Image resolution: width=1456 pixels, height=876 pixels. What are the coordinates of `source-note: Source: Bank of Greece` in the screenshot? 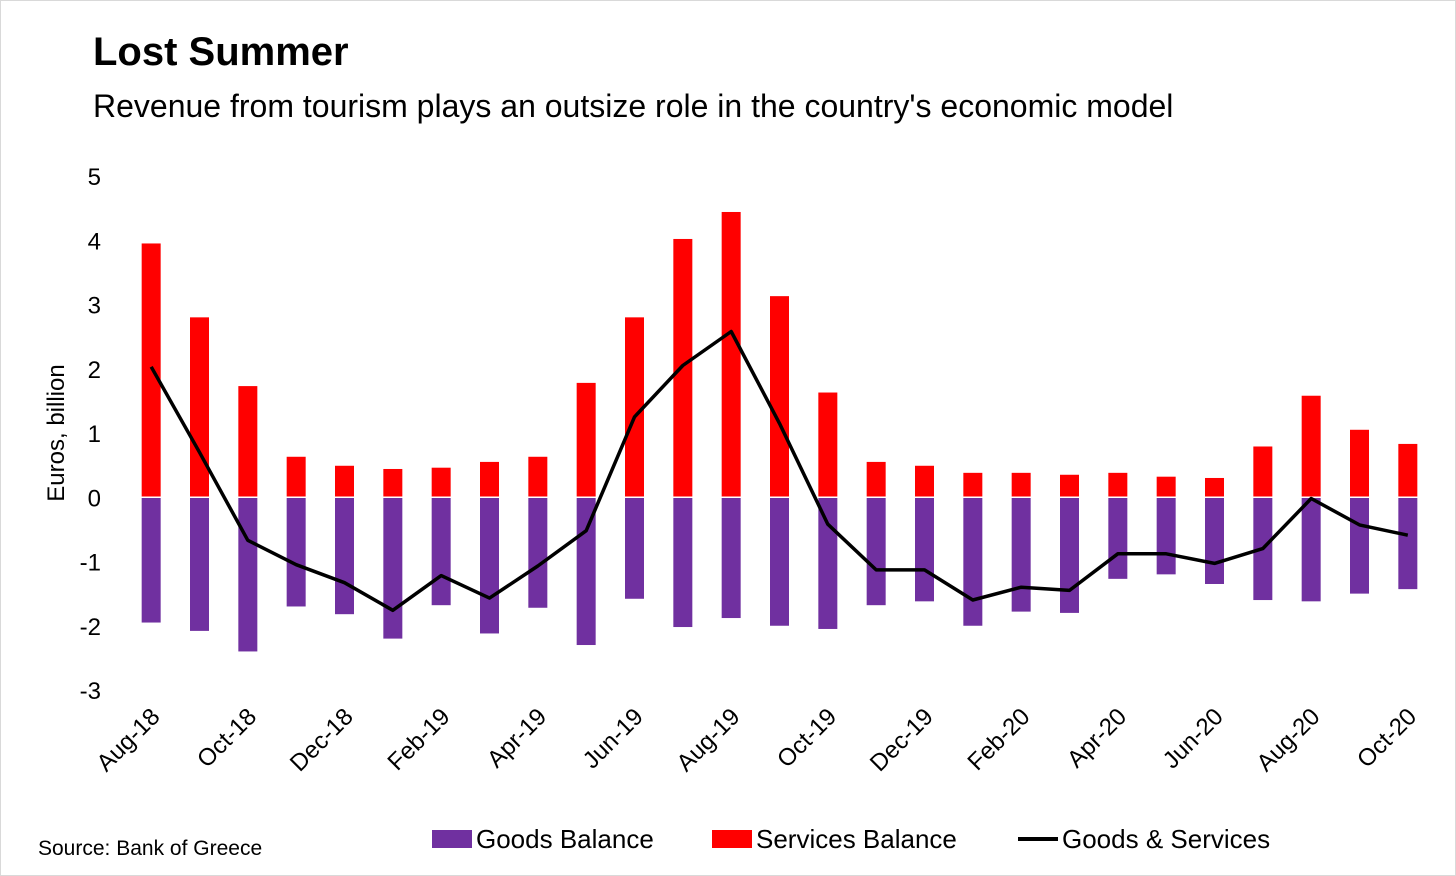 It's located at (150, 848).